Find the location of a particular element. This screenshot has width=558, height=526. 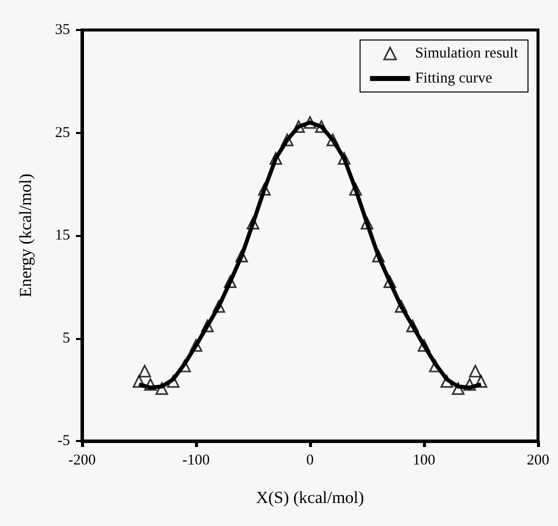

x-tick-label: -200 is located at coordinates (82, 460).